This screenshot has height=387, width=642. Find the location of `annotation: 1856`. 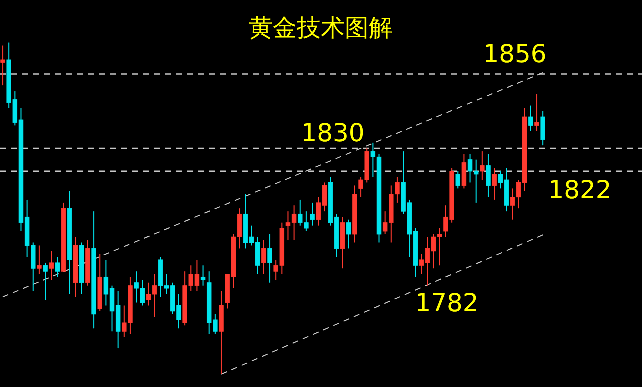

annotation: 1856 is located at coordinates (515, 54).